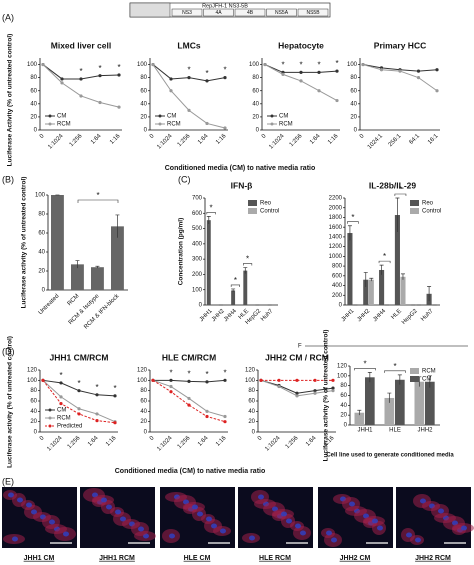 Image resolution: width=474 pixels, height=565 pixels. I want to click on y-axis-label: Concentration (pg/ml), so click(181, 252).